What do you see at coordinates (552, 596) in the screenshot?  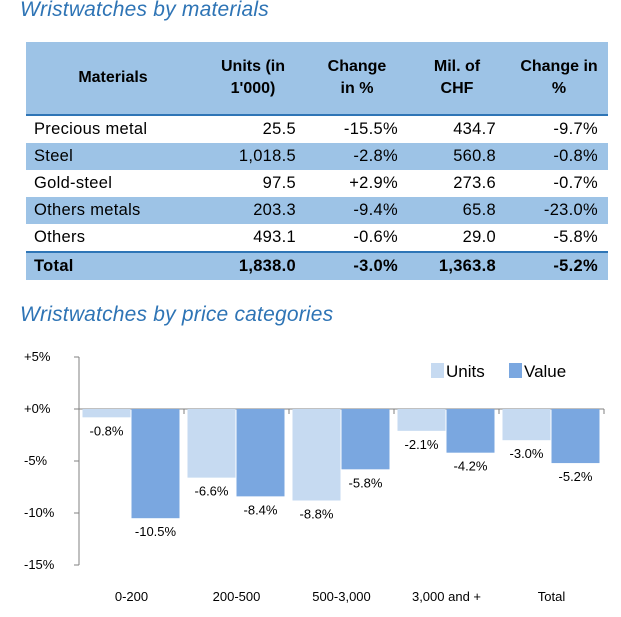 I see `category-label: Total` at bounding box center [552, 596].